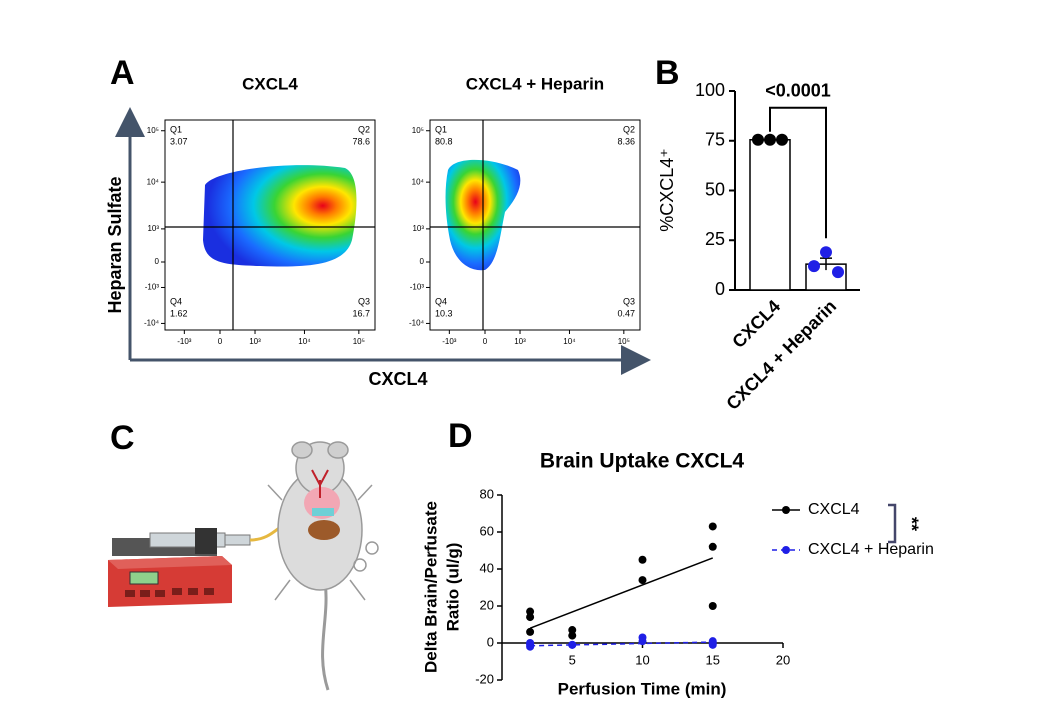 Image resolution: width=1061 pixels, height=712 pixels. I want to click on x-tick-label: 20, so click(783, 659).